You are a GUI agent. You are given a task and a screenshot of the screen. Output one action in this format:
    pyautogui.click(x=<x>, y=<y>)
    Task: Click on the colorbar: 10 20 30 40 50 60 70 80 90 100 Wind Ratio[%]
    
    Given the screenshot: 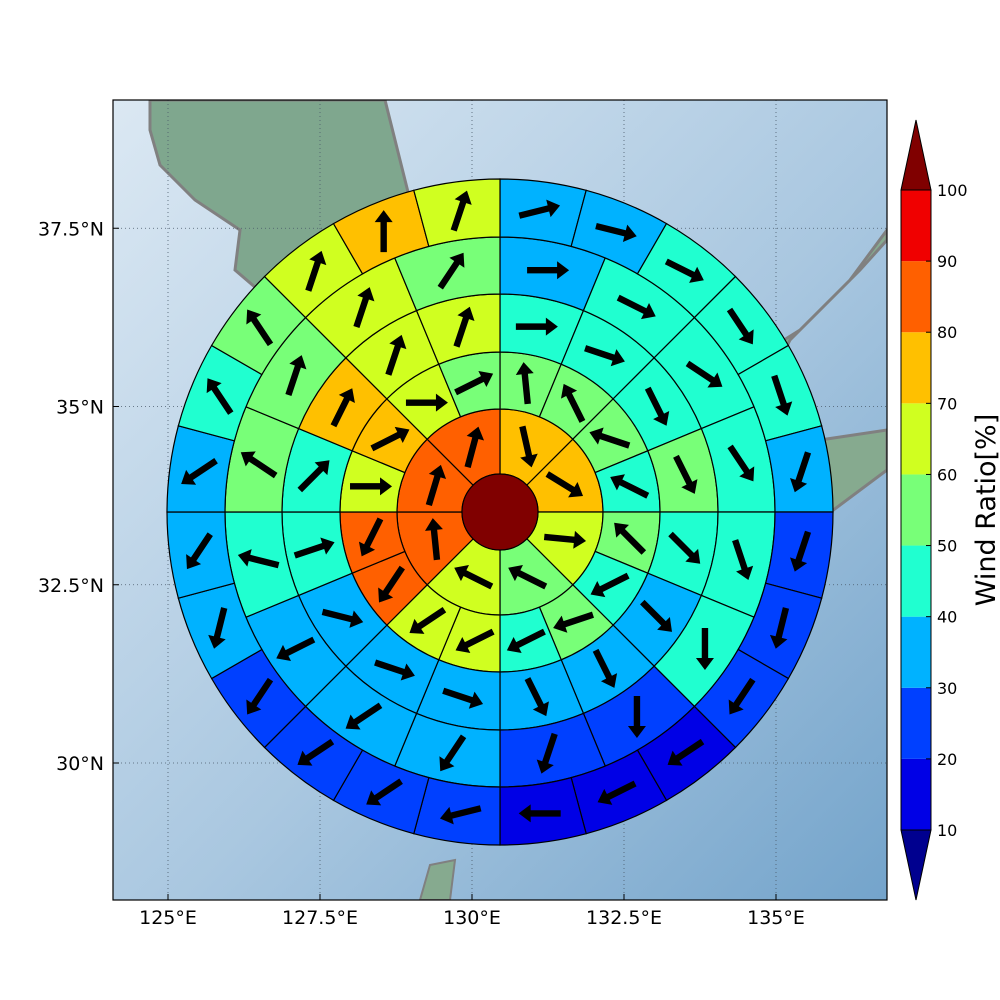 What is the action you would take?
    pyautogui.click(x=950, y=510)
    